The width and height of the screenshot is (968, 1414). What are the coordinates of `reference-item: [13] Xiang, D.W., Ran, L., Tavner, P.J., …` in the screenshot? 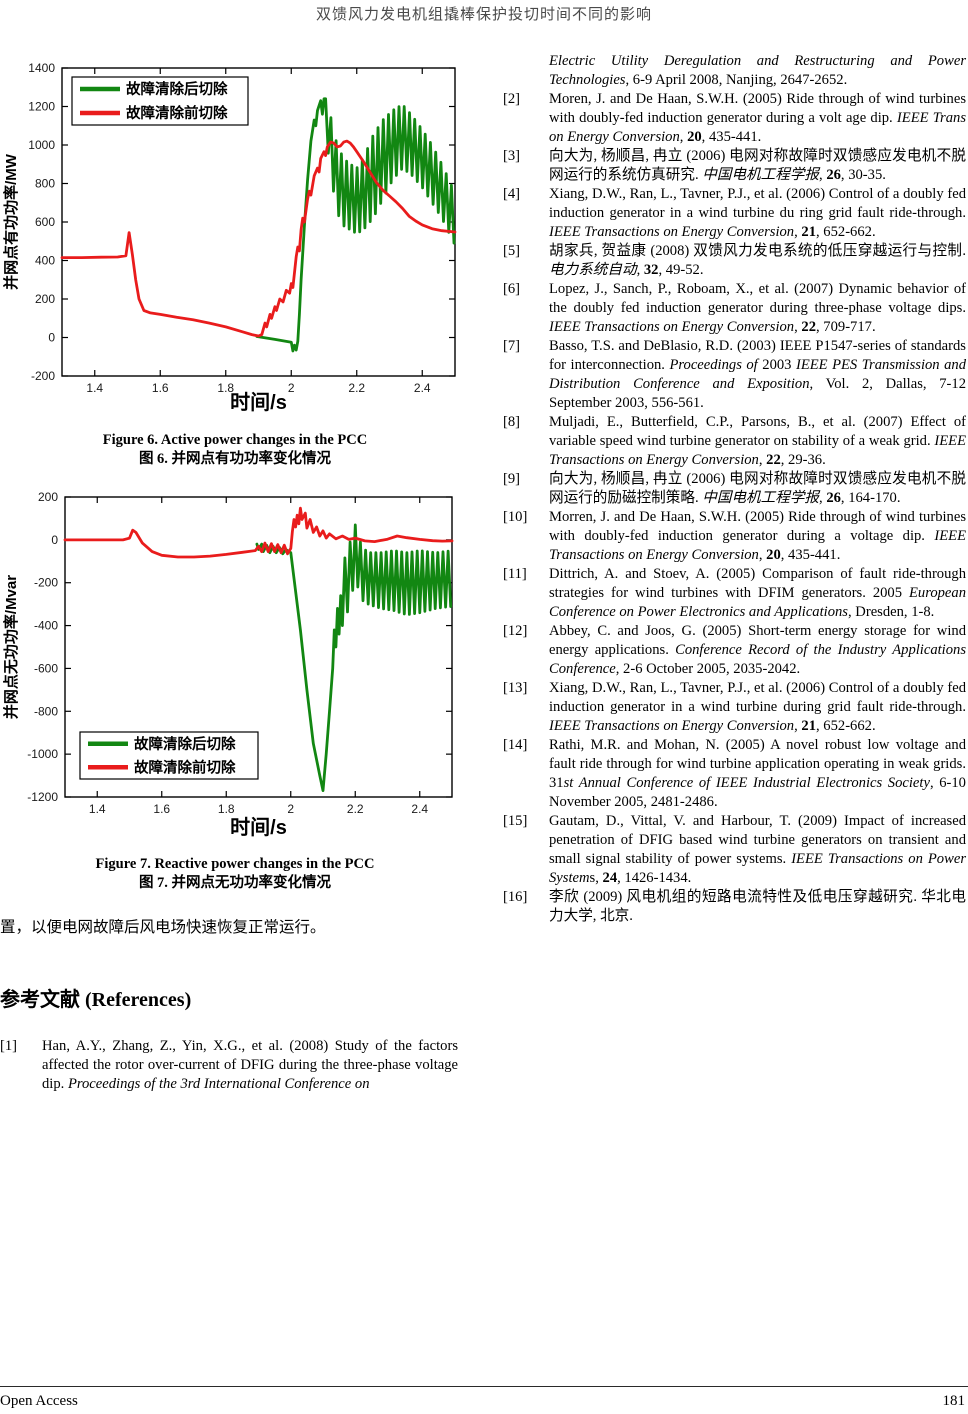 It's located at (734, 707).